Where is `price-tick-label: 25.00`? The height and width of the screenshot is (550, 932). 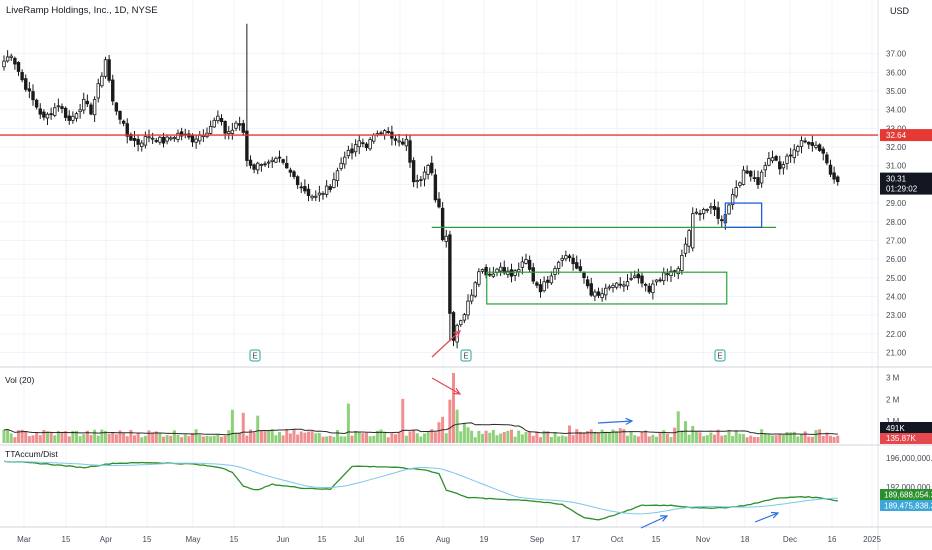
price-tick-label: 25.00 is located at coordinates (896, 278).